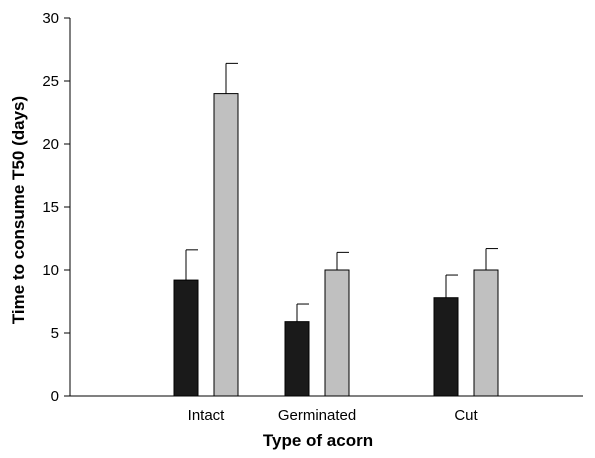  Describe the element at coordinates (50, 207) in the screenshot. I see `y-tick-label: 15` at that location.